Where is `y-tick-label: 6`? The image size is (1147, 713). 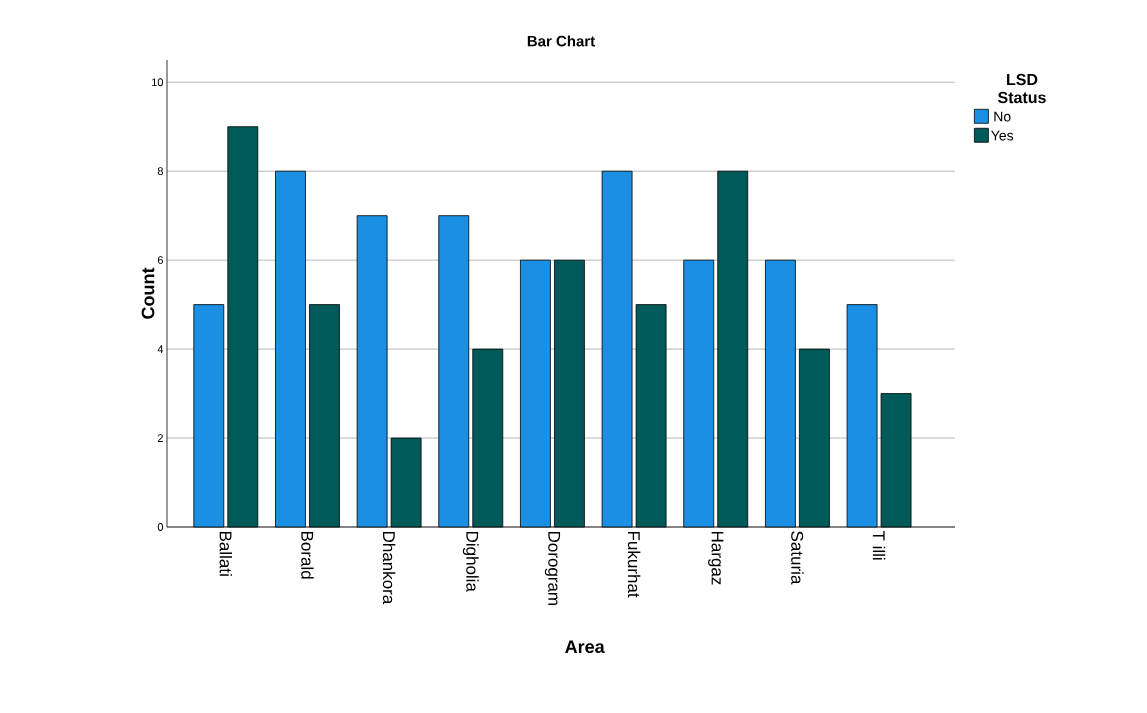 y-tick-label: 6 is located at coordinates (160, 260).